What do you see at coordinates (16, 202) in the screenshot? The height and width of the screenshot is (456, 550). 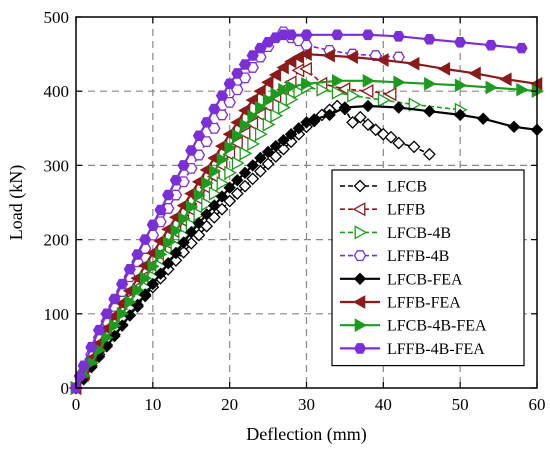 I see `y-axis-label: Load (kN)` at bounding box center [16, 202].